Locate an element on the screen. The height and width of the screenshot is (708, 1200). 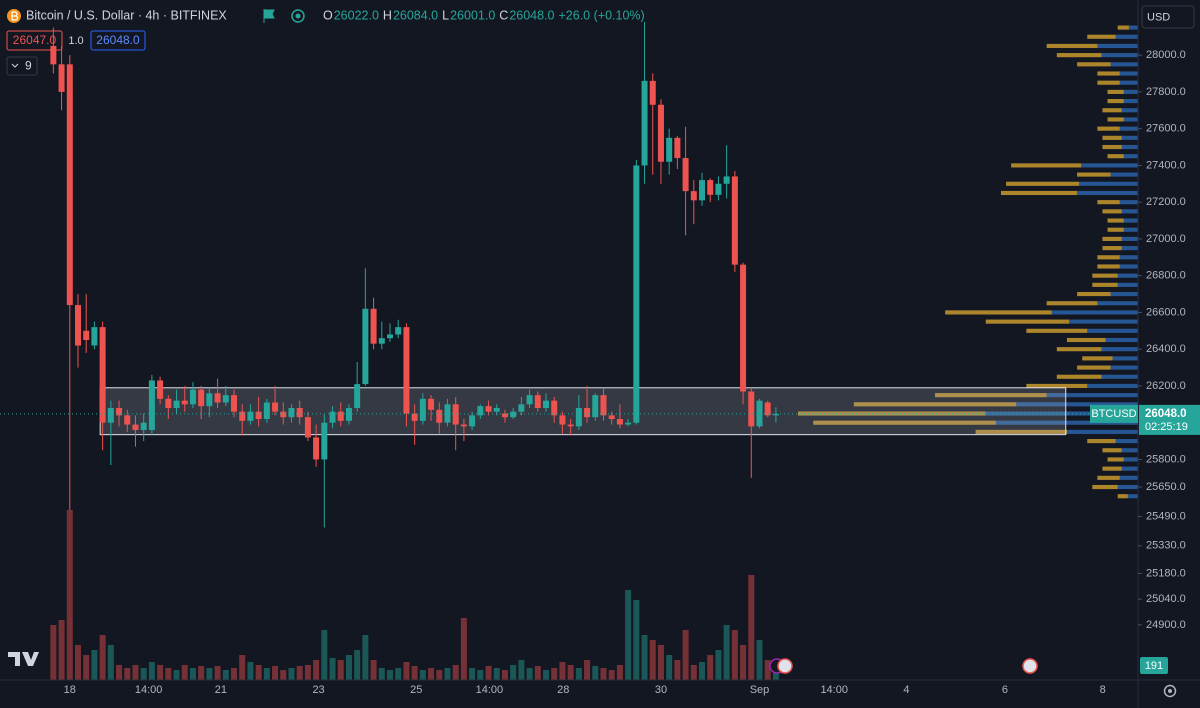
change: +26.0 (+0.10%) is located at coordinates (602, 15).